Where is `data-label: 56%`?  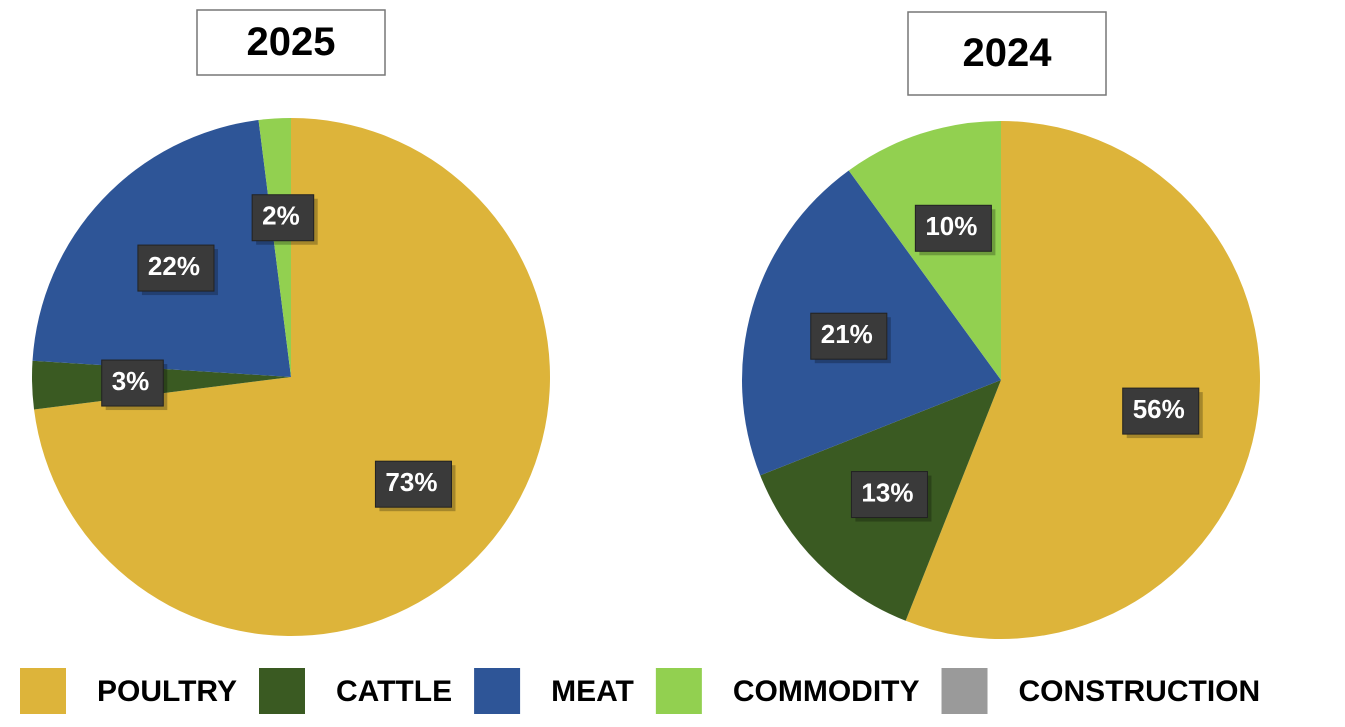
data-label: 56% is located at coordinates (1159, 409).